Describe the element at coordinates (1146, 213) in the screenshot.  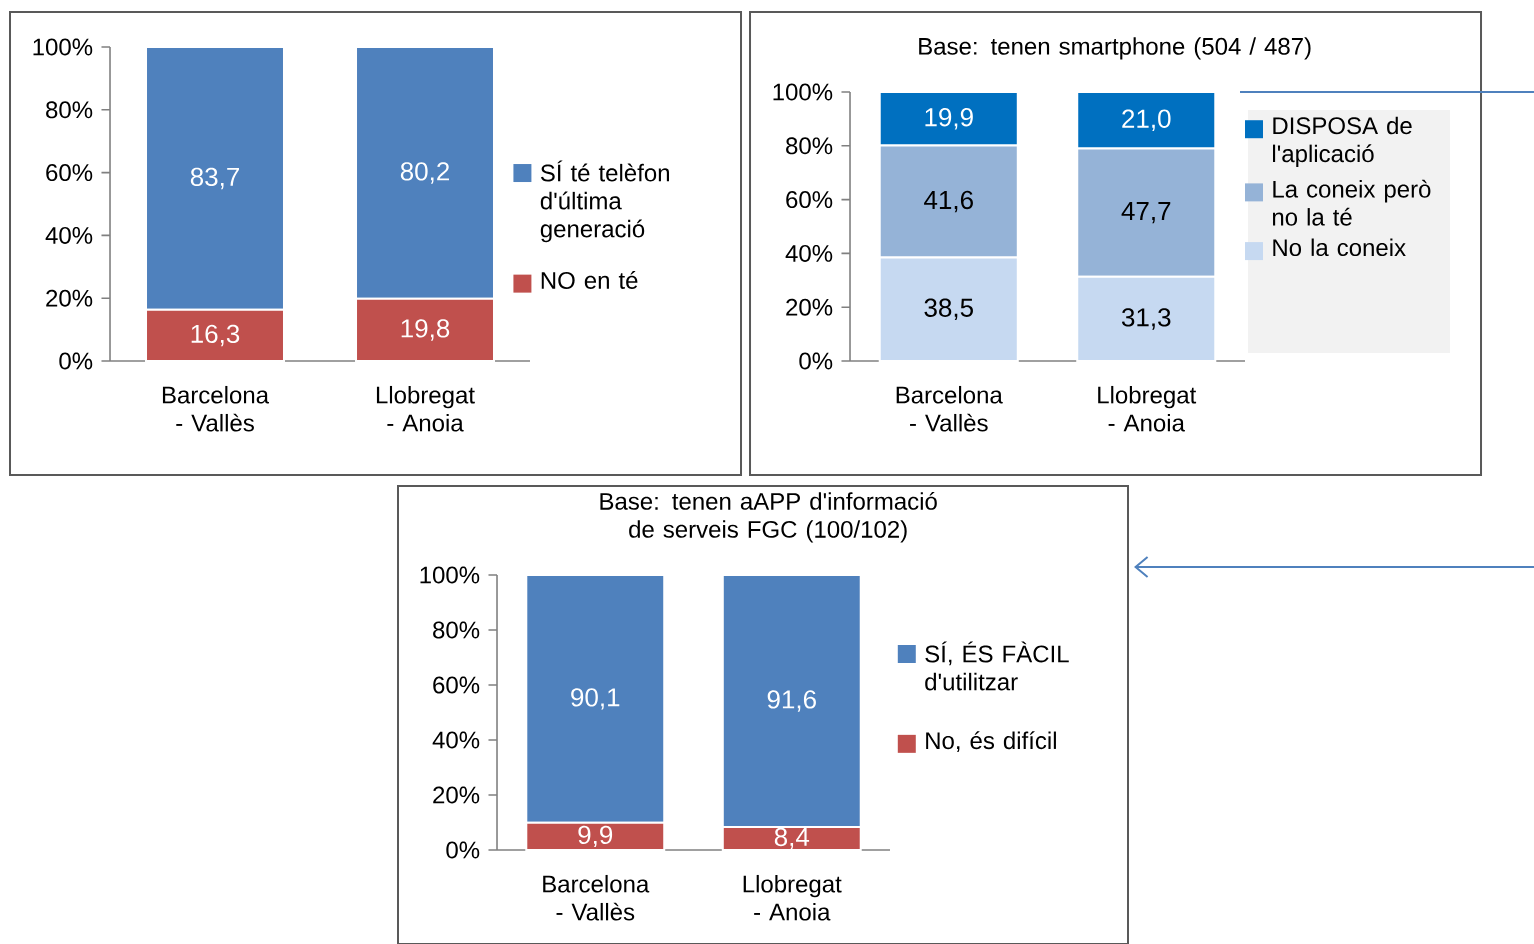
I see `data-label: 47,7` at that location.